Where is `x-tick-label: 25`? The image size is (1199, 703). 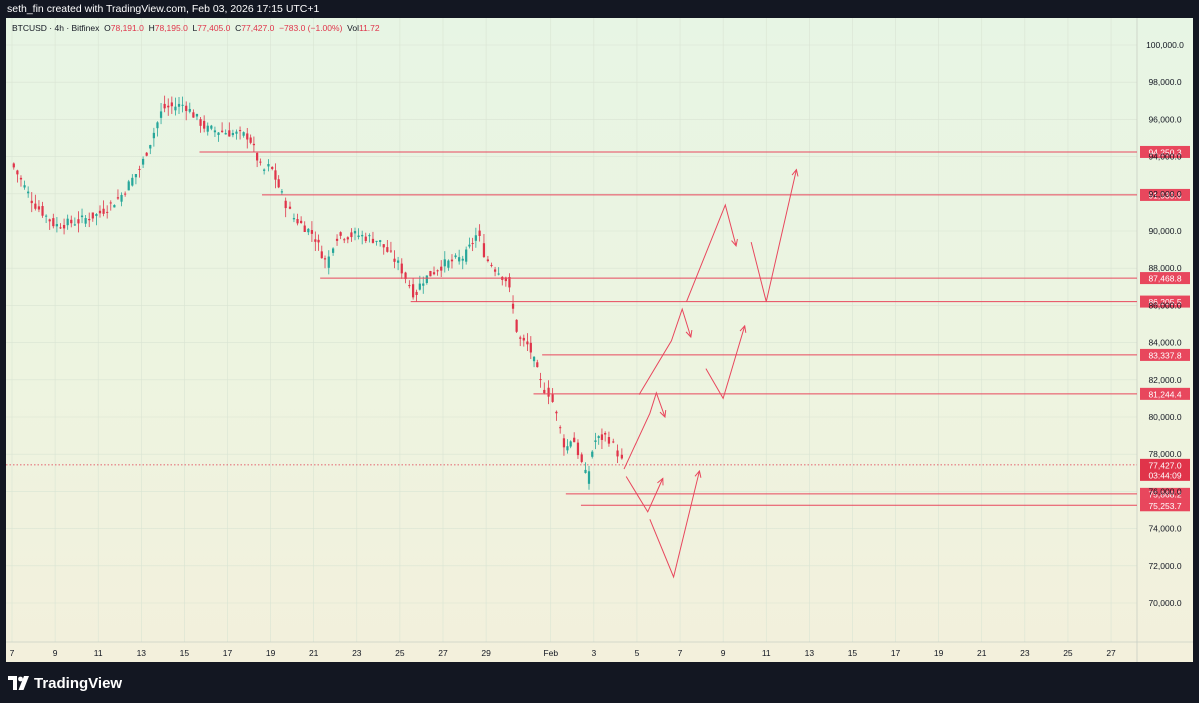
x-tick-label: 25 is located at coordinates (400, 653).